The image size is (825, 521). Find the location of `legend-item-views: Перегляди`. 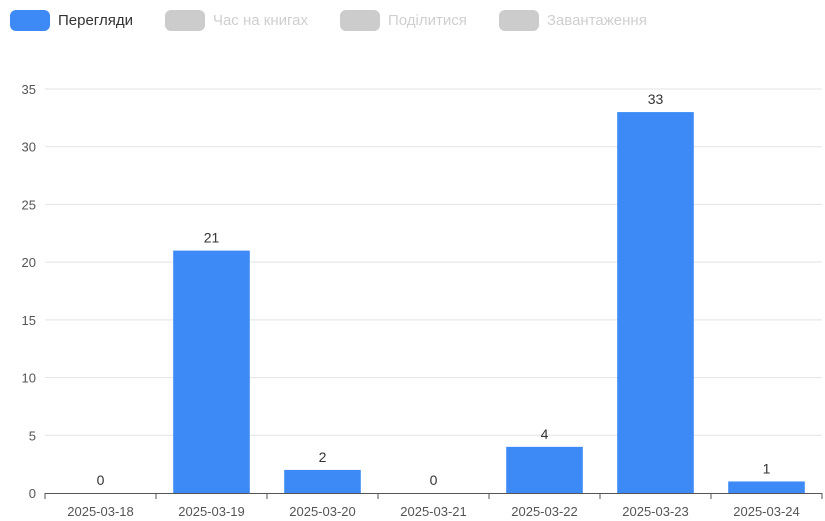

legend-item-views: Перегляди is located at coordinates (71, 20).